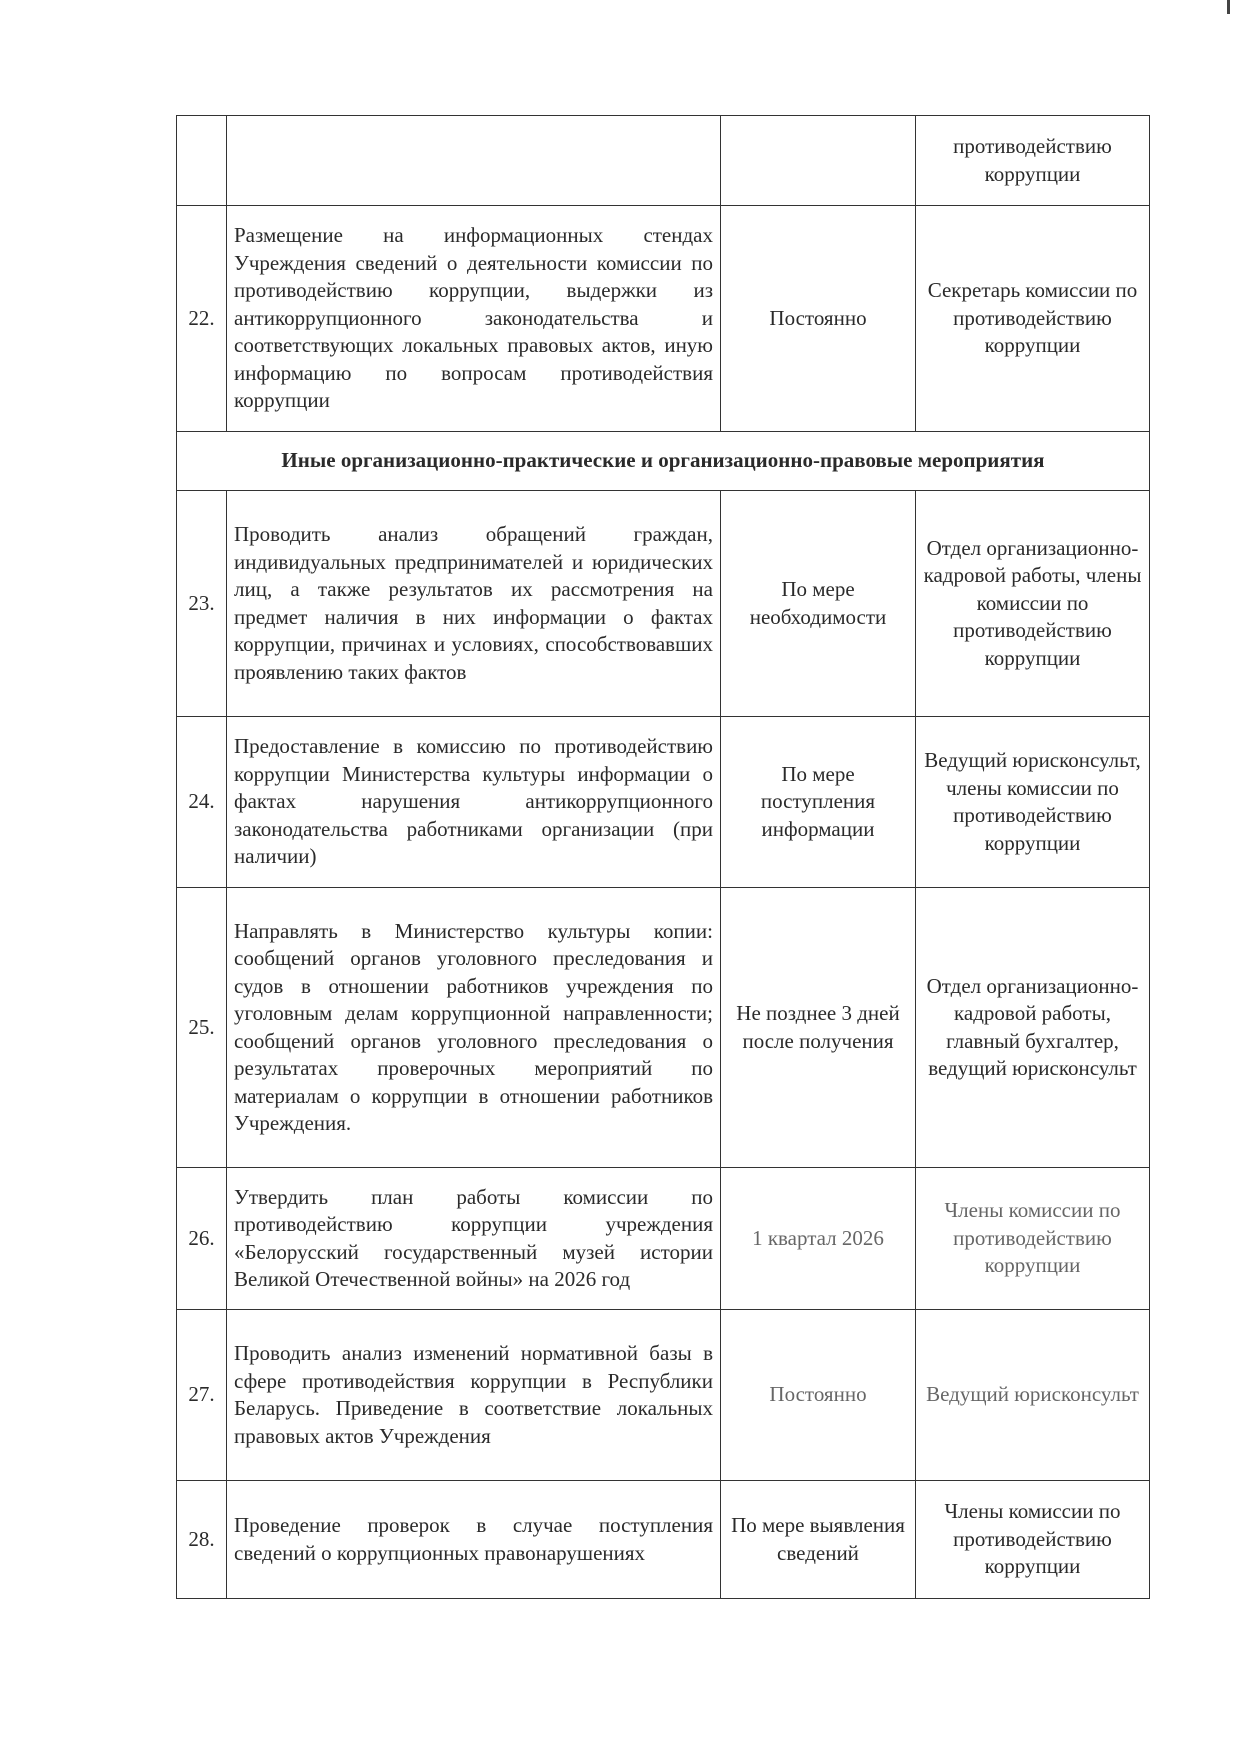 The image size is (1240, 1754). I want to click on row-number: 28., so click(201, 1539).